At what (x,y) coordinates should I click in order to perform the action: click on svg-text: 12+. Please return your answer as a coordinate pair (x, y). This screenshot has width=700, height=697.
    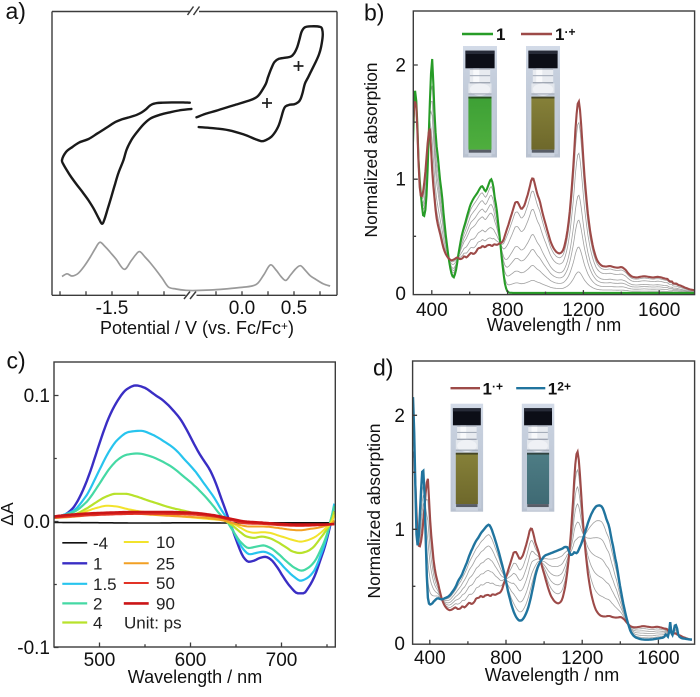
    Looking at the image, I should click on (559, 388).